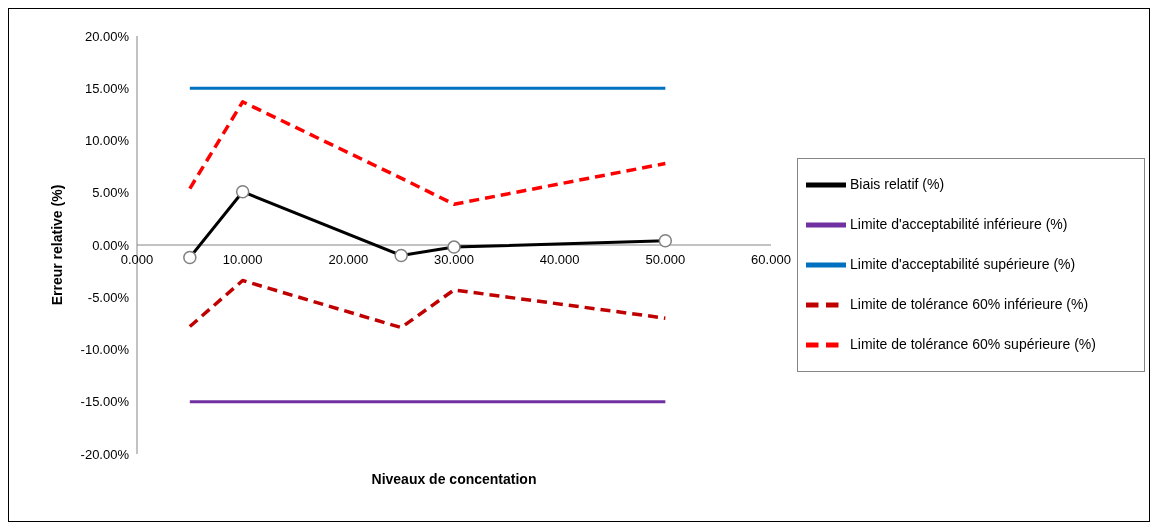 This screenshot has width=1153, height=528. I want to click on x-axis-title: Niveaux de concentation, so click(454, 479).